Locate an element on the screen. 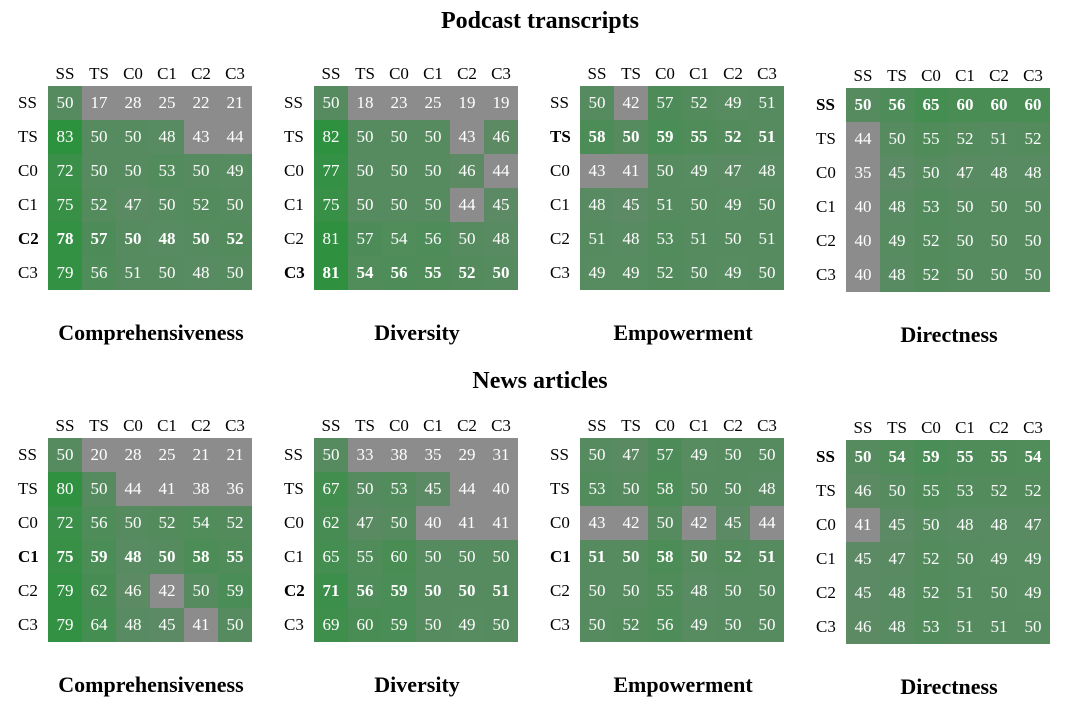 This screenshot has height=716, width=1080. heatmap-cell: 22 is located at coordinates (201, 103).